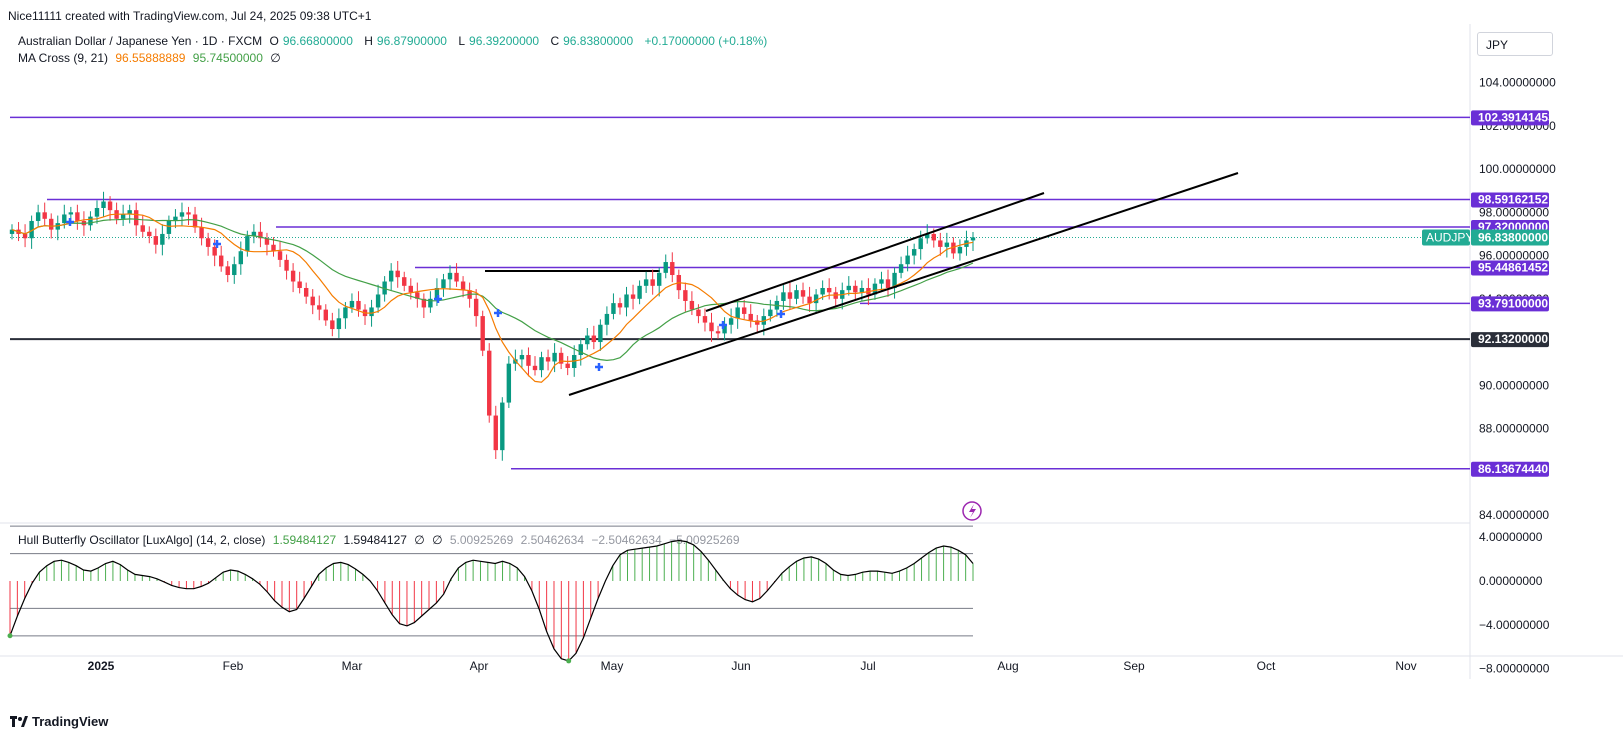  I want to click on time-axis-label: Feb, so click(233, 666).